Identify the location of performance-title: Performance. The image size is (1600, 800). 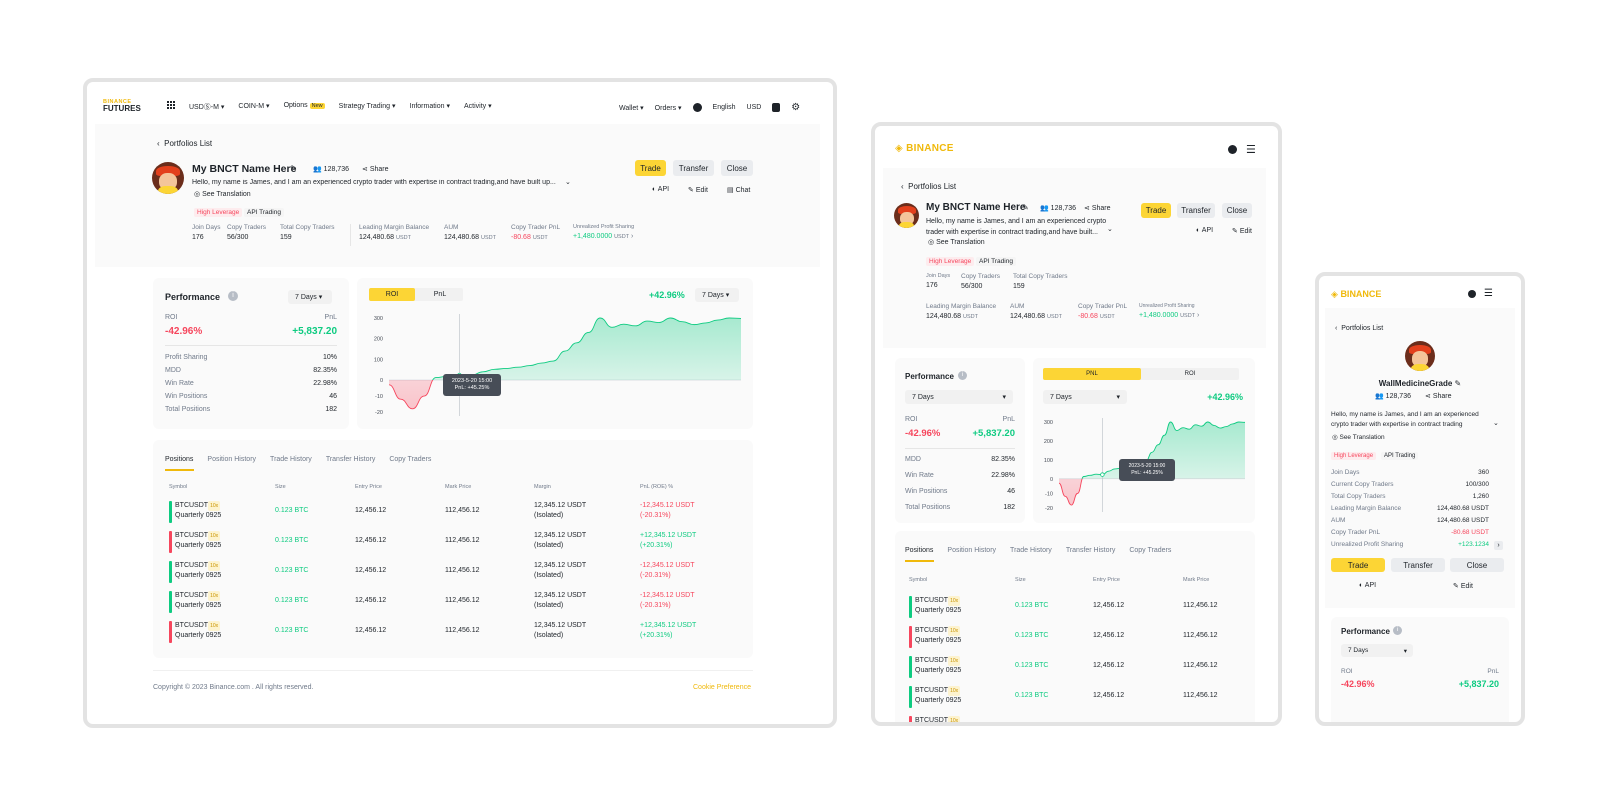
(193, 297).